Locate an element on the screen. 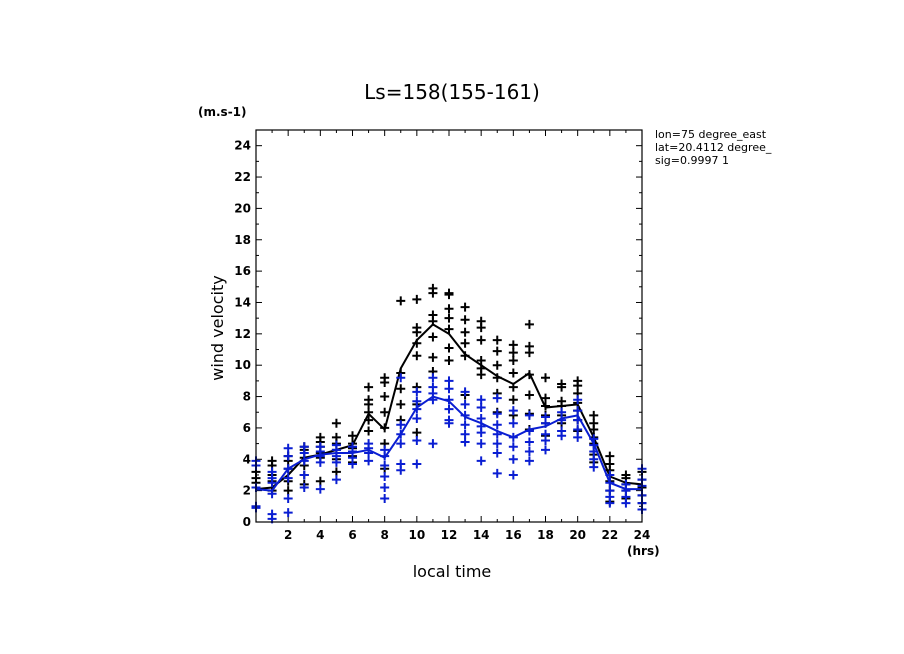  x-tick-label: 10 is located at coordinates (416, 535).